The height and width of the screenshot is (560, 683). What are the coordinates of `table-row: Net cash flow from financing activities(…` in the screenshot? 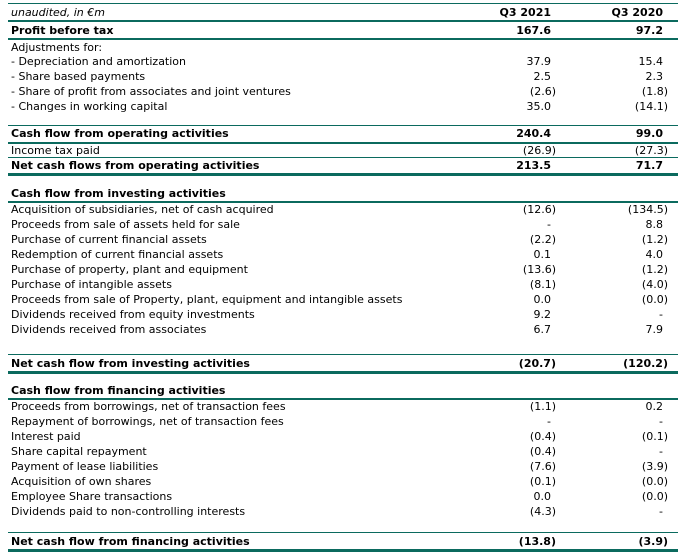 It's located at (343, 542).